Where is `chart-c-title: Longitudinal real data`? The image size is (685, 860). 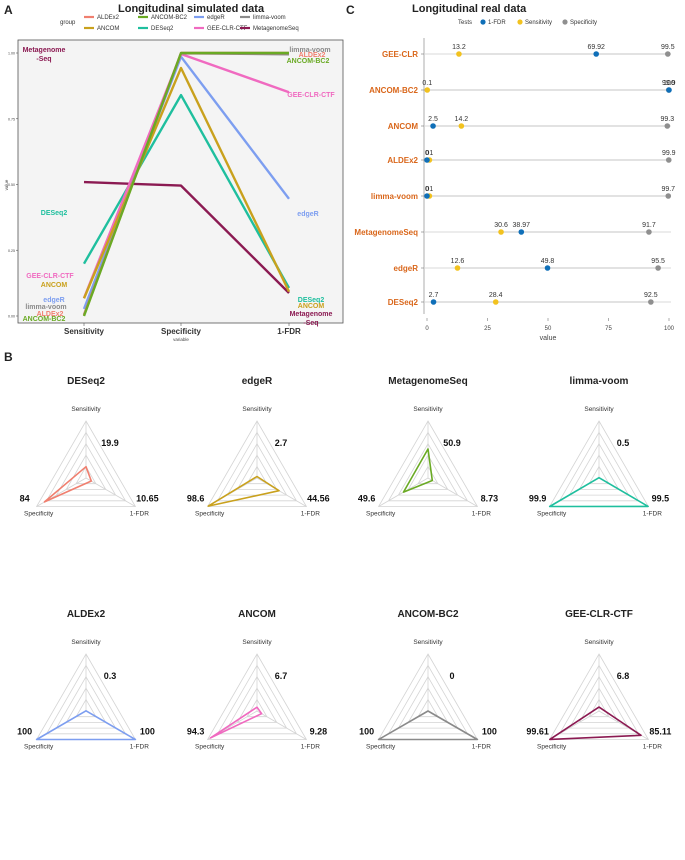
chart-c-title: Longitudinal real data is located at coordinates (469, 9).